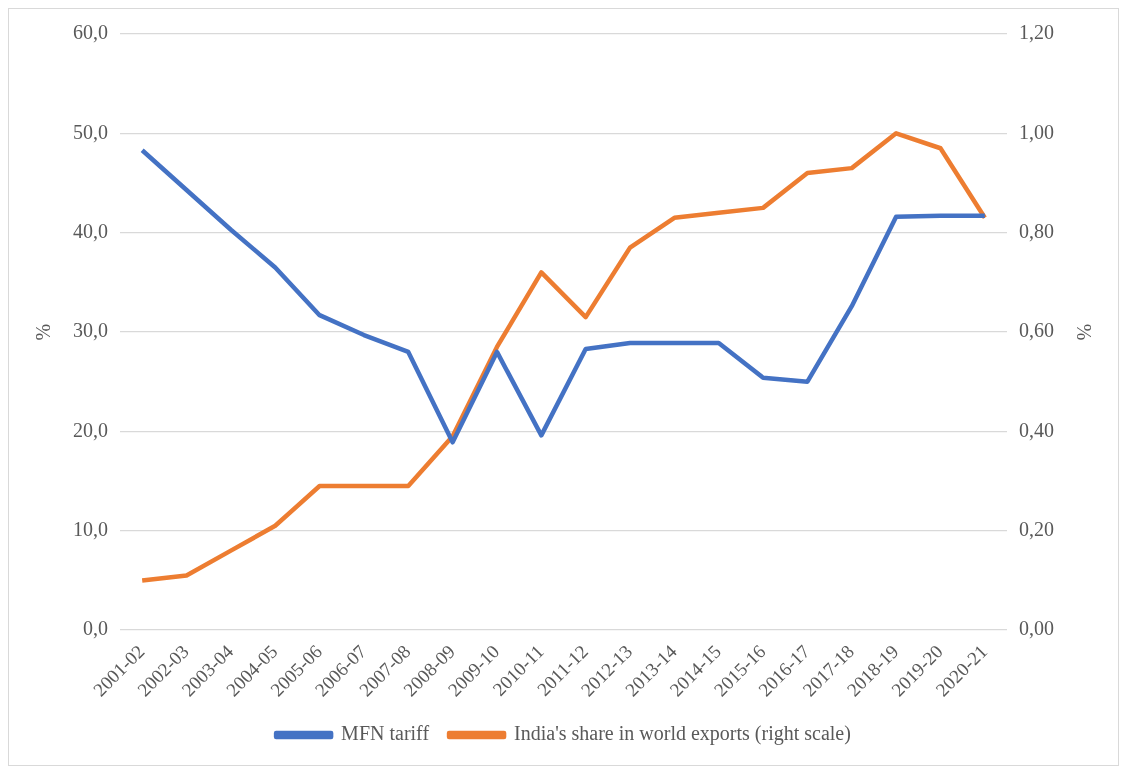 The image size is (1127, 774). I want to click on legend-label: MFN tariff, so click(385, 733).